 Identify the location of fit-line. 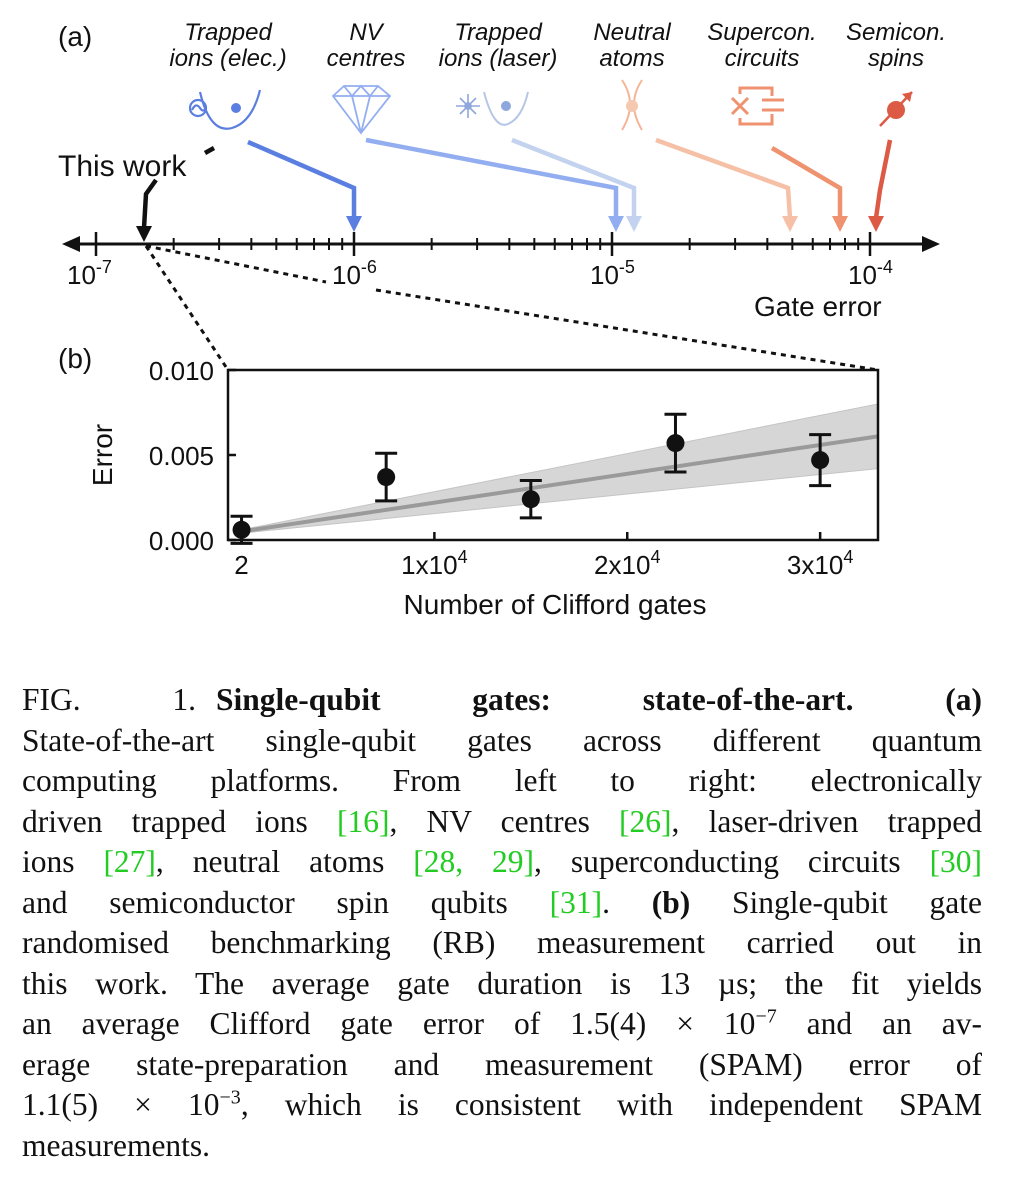
(559, 484).